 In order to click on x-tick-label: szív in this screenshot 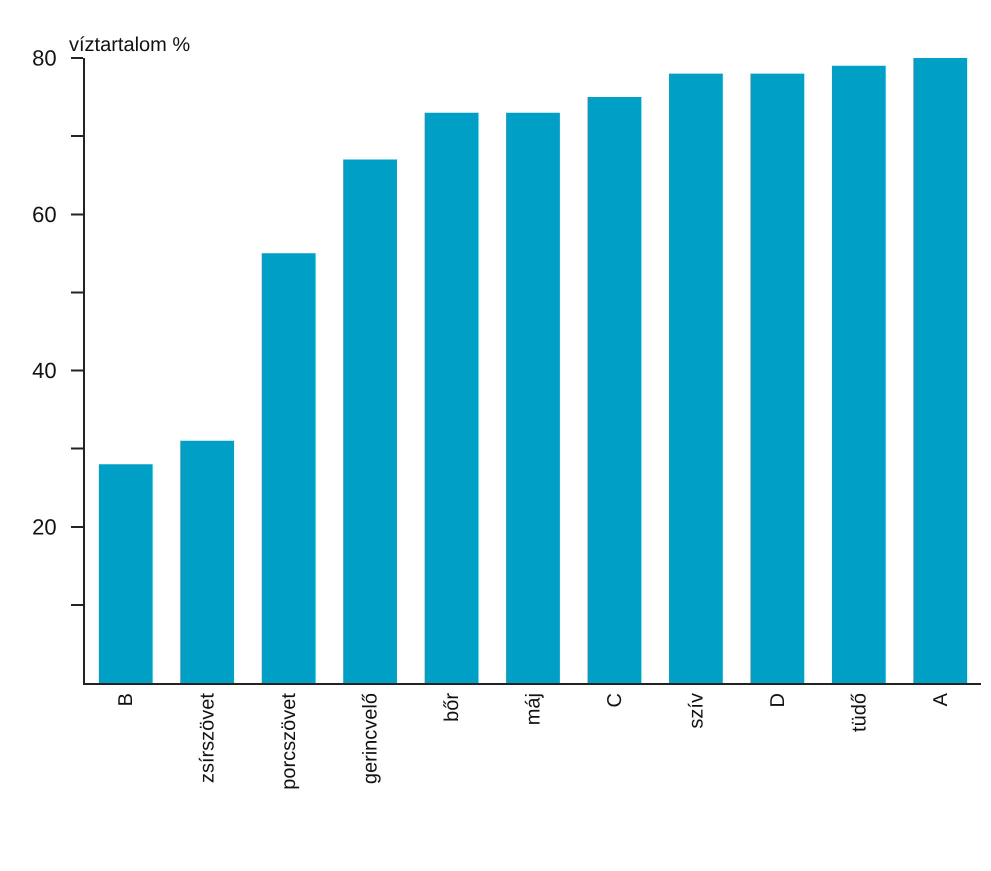, I will do `click(696, 711)`.